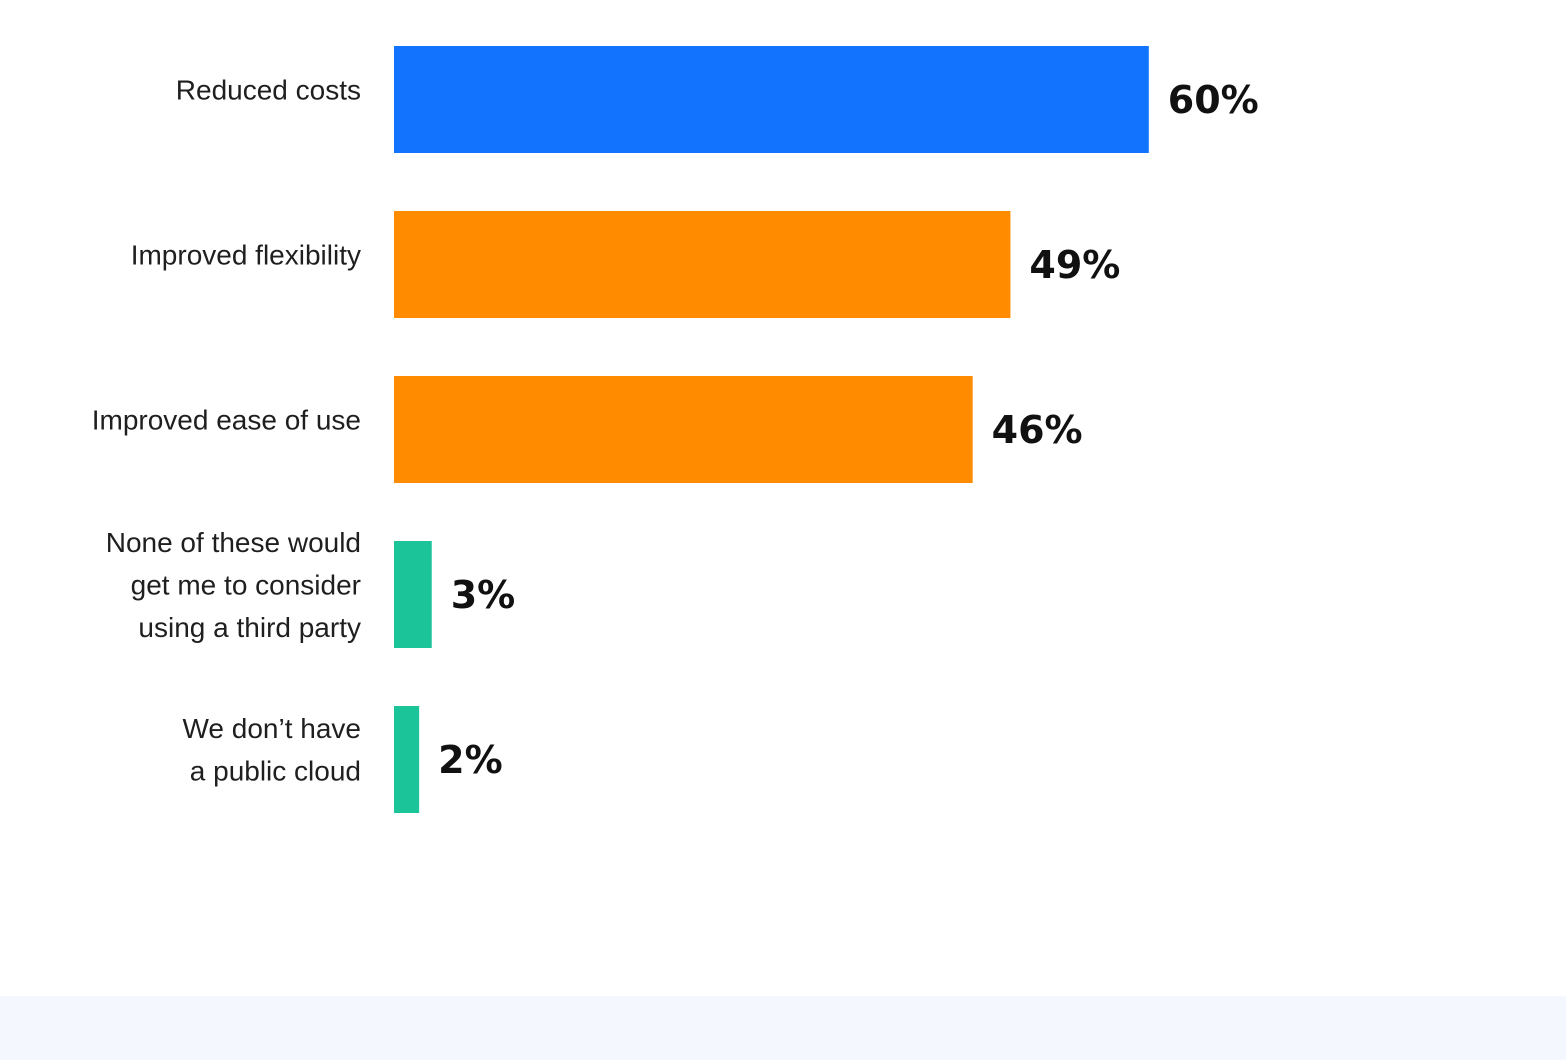  I want to click on footer-band, so click(783, 1028).